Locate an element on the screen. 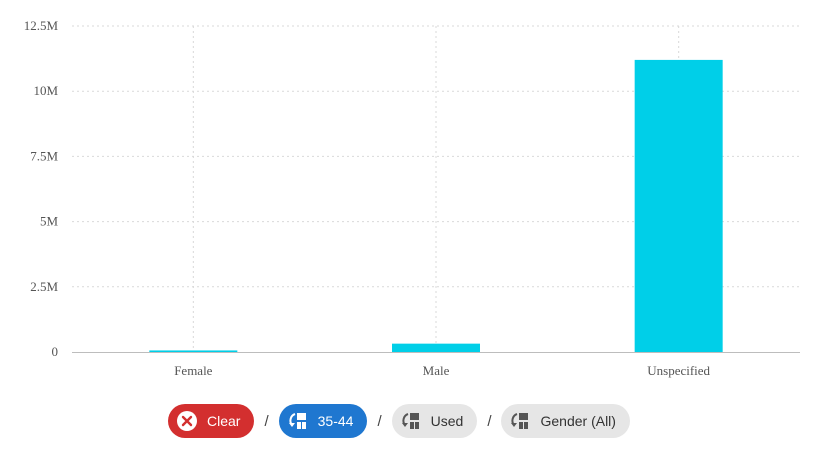 The width and height of the screenshot is (820, 460). y-tick-label: 0 is located at coordinates (55, 351).